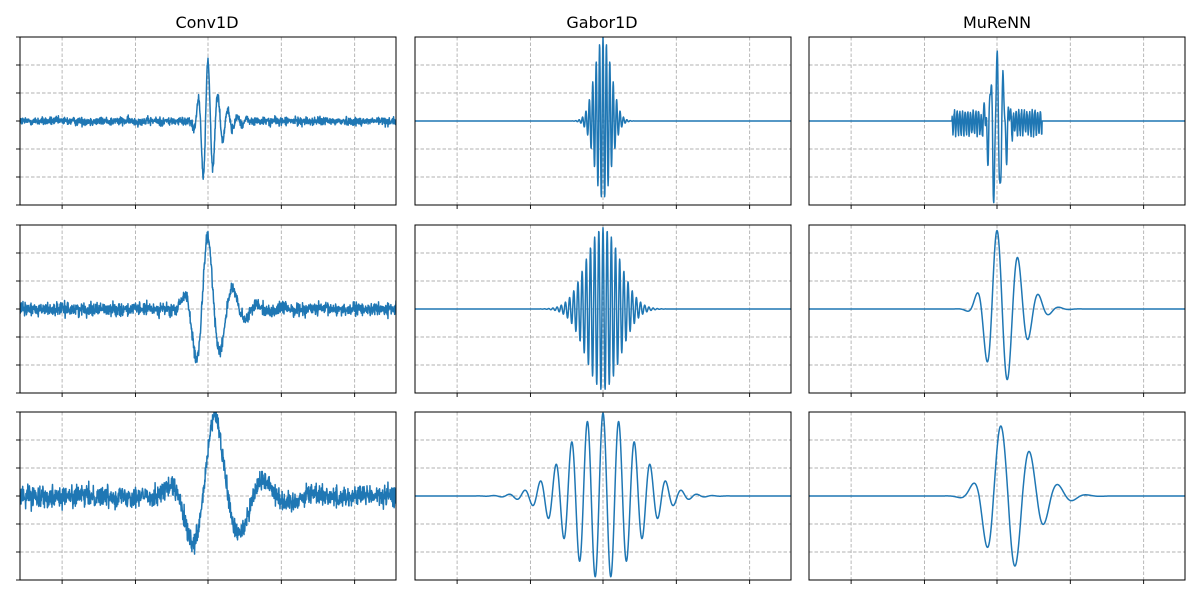  I want to click on column-title-gabor1d: Gabor1D, so click(601, 22).